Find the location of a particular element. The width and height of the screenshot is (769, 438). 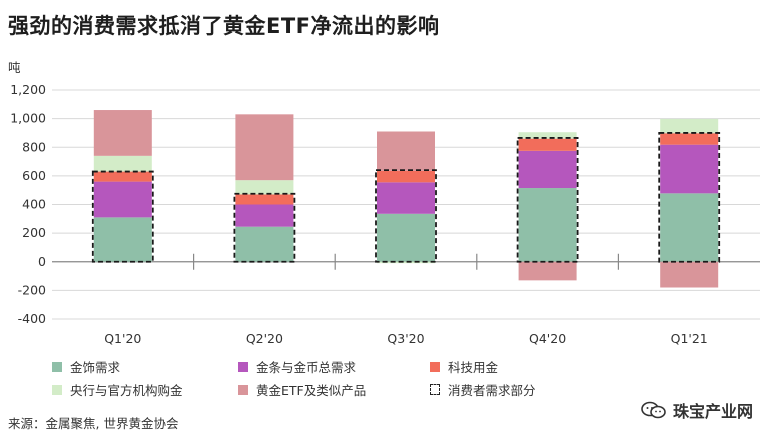

legend-item: 科技用金 is located at coordinates (464, 366).